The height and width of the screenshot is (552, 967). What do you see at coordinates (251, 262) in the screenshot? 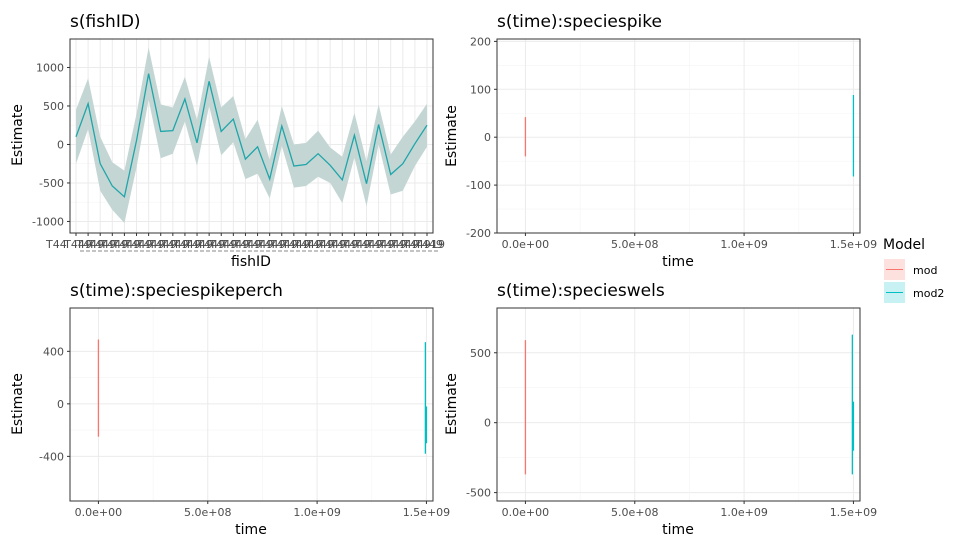
I see `panel-fishid-xlabel: fishID` at bounding box center [251, 262].